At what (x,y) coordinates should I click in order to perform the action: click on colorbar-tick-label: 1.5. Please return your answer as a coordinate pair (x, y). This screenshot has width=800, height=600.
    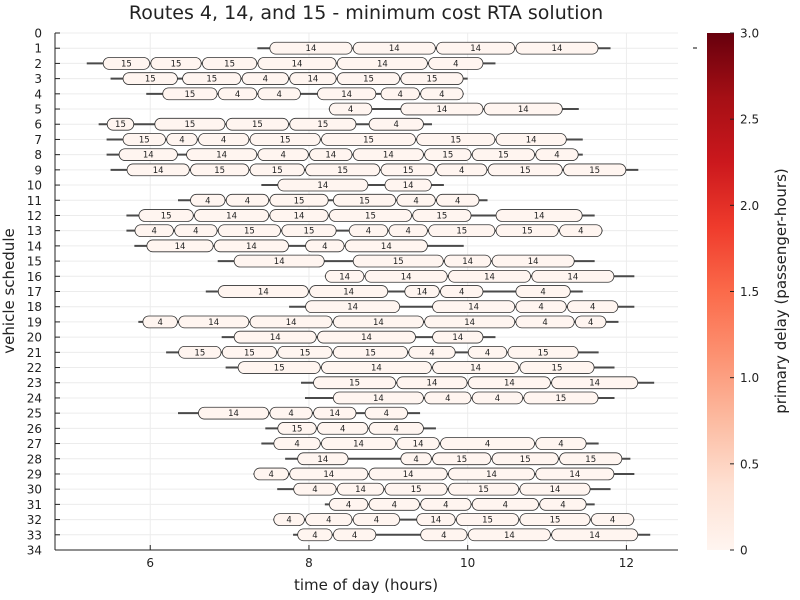
    Looking at the image, I should click on (749, 292).